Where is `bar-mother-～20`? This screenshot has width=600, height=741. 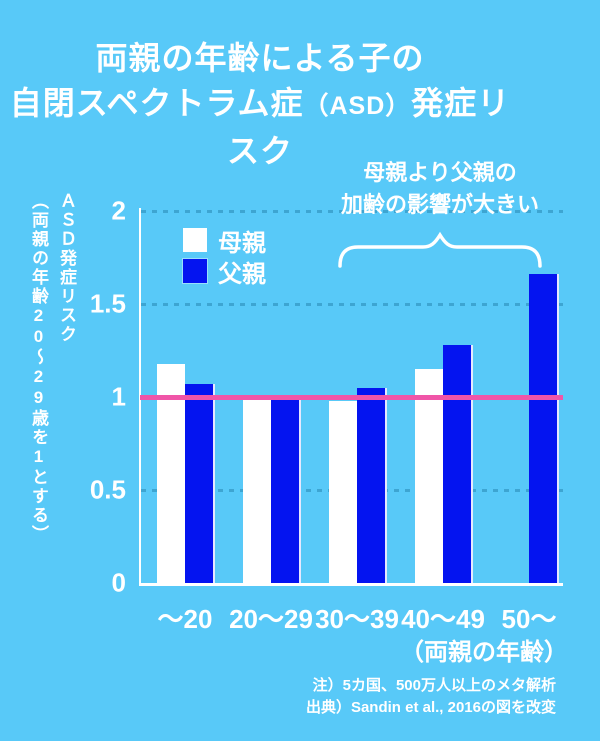
bar-mother-～20 is located at coordinates (171, 473).